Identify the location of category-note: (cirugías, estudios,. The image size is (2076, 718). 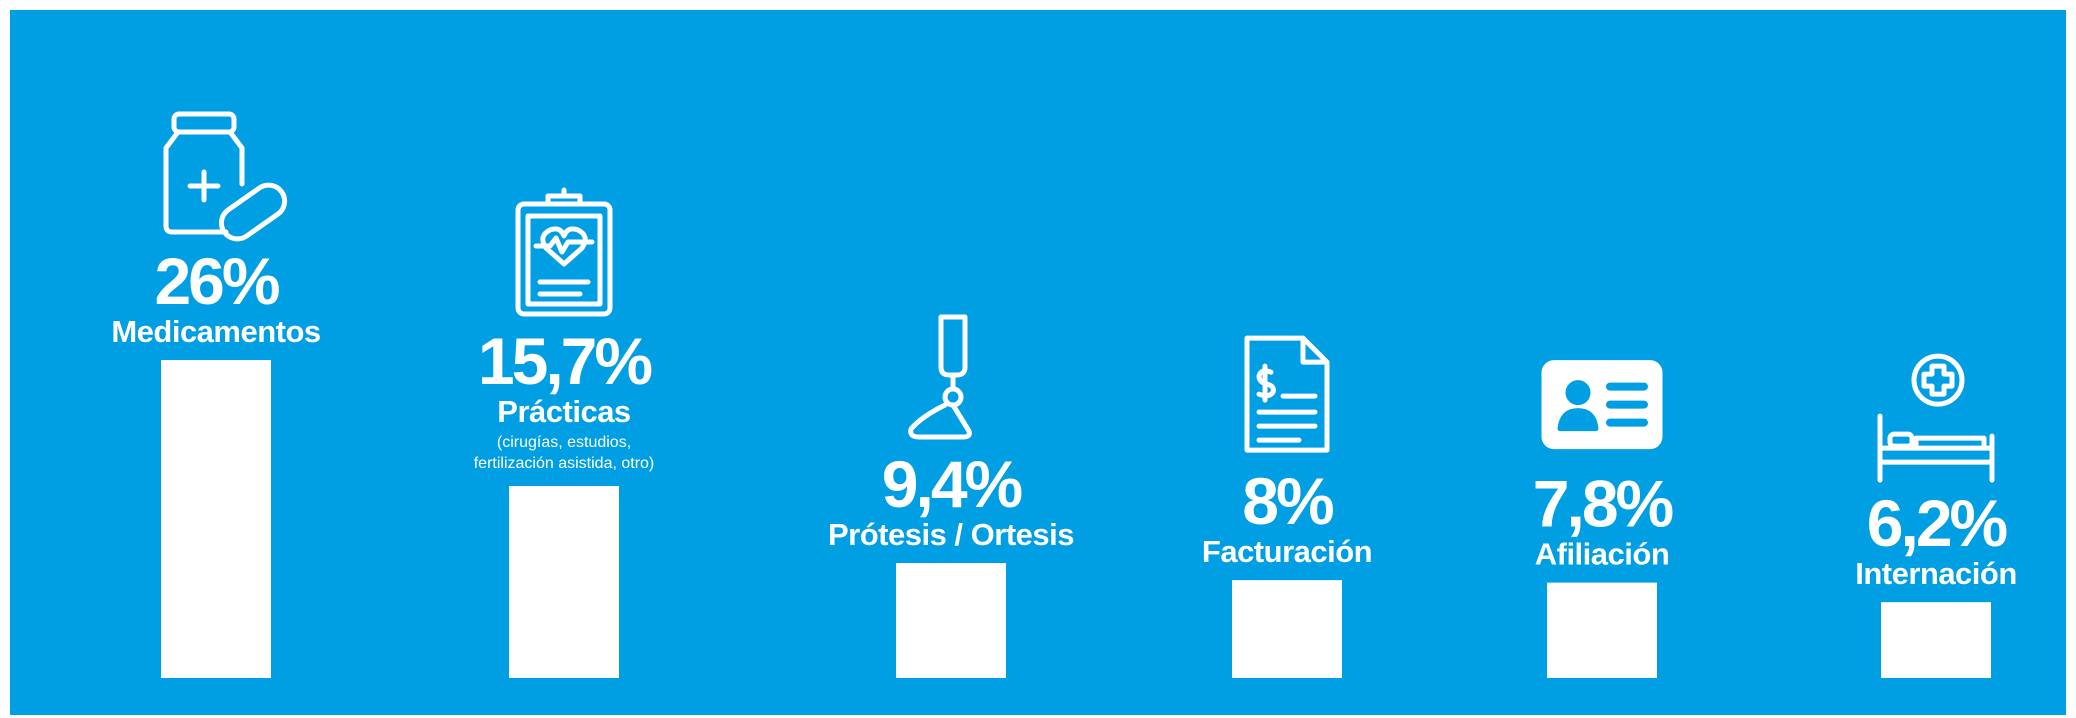
(564, 442).